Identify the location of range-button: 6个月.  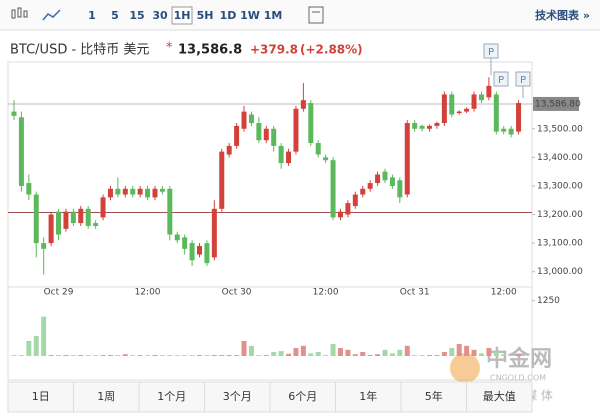
(302, 396).